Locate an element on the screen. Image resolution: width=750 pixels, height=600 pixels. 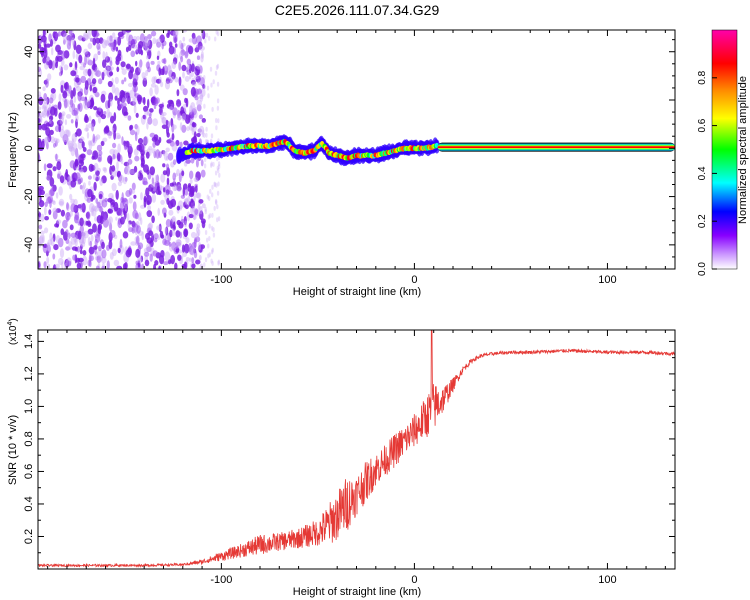
spectrogram-x-label: Height of straight line (km) is located at coordinates (357, 292).